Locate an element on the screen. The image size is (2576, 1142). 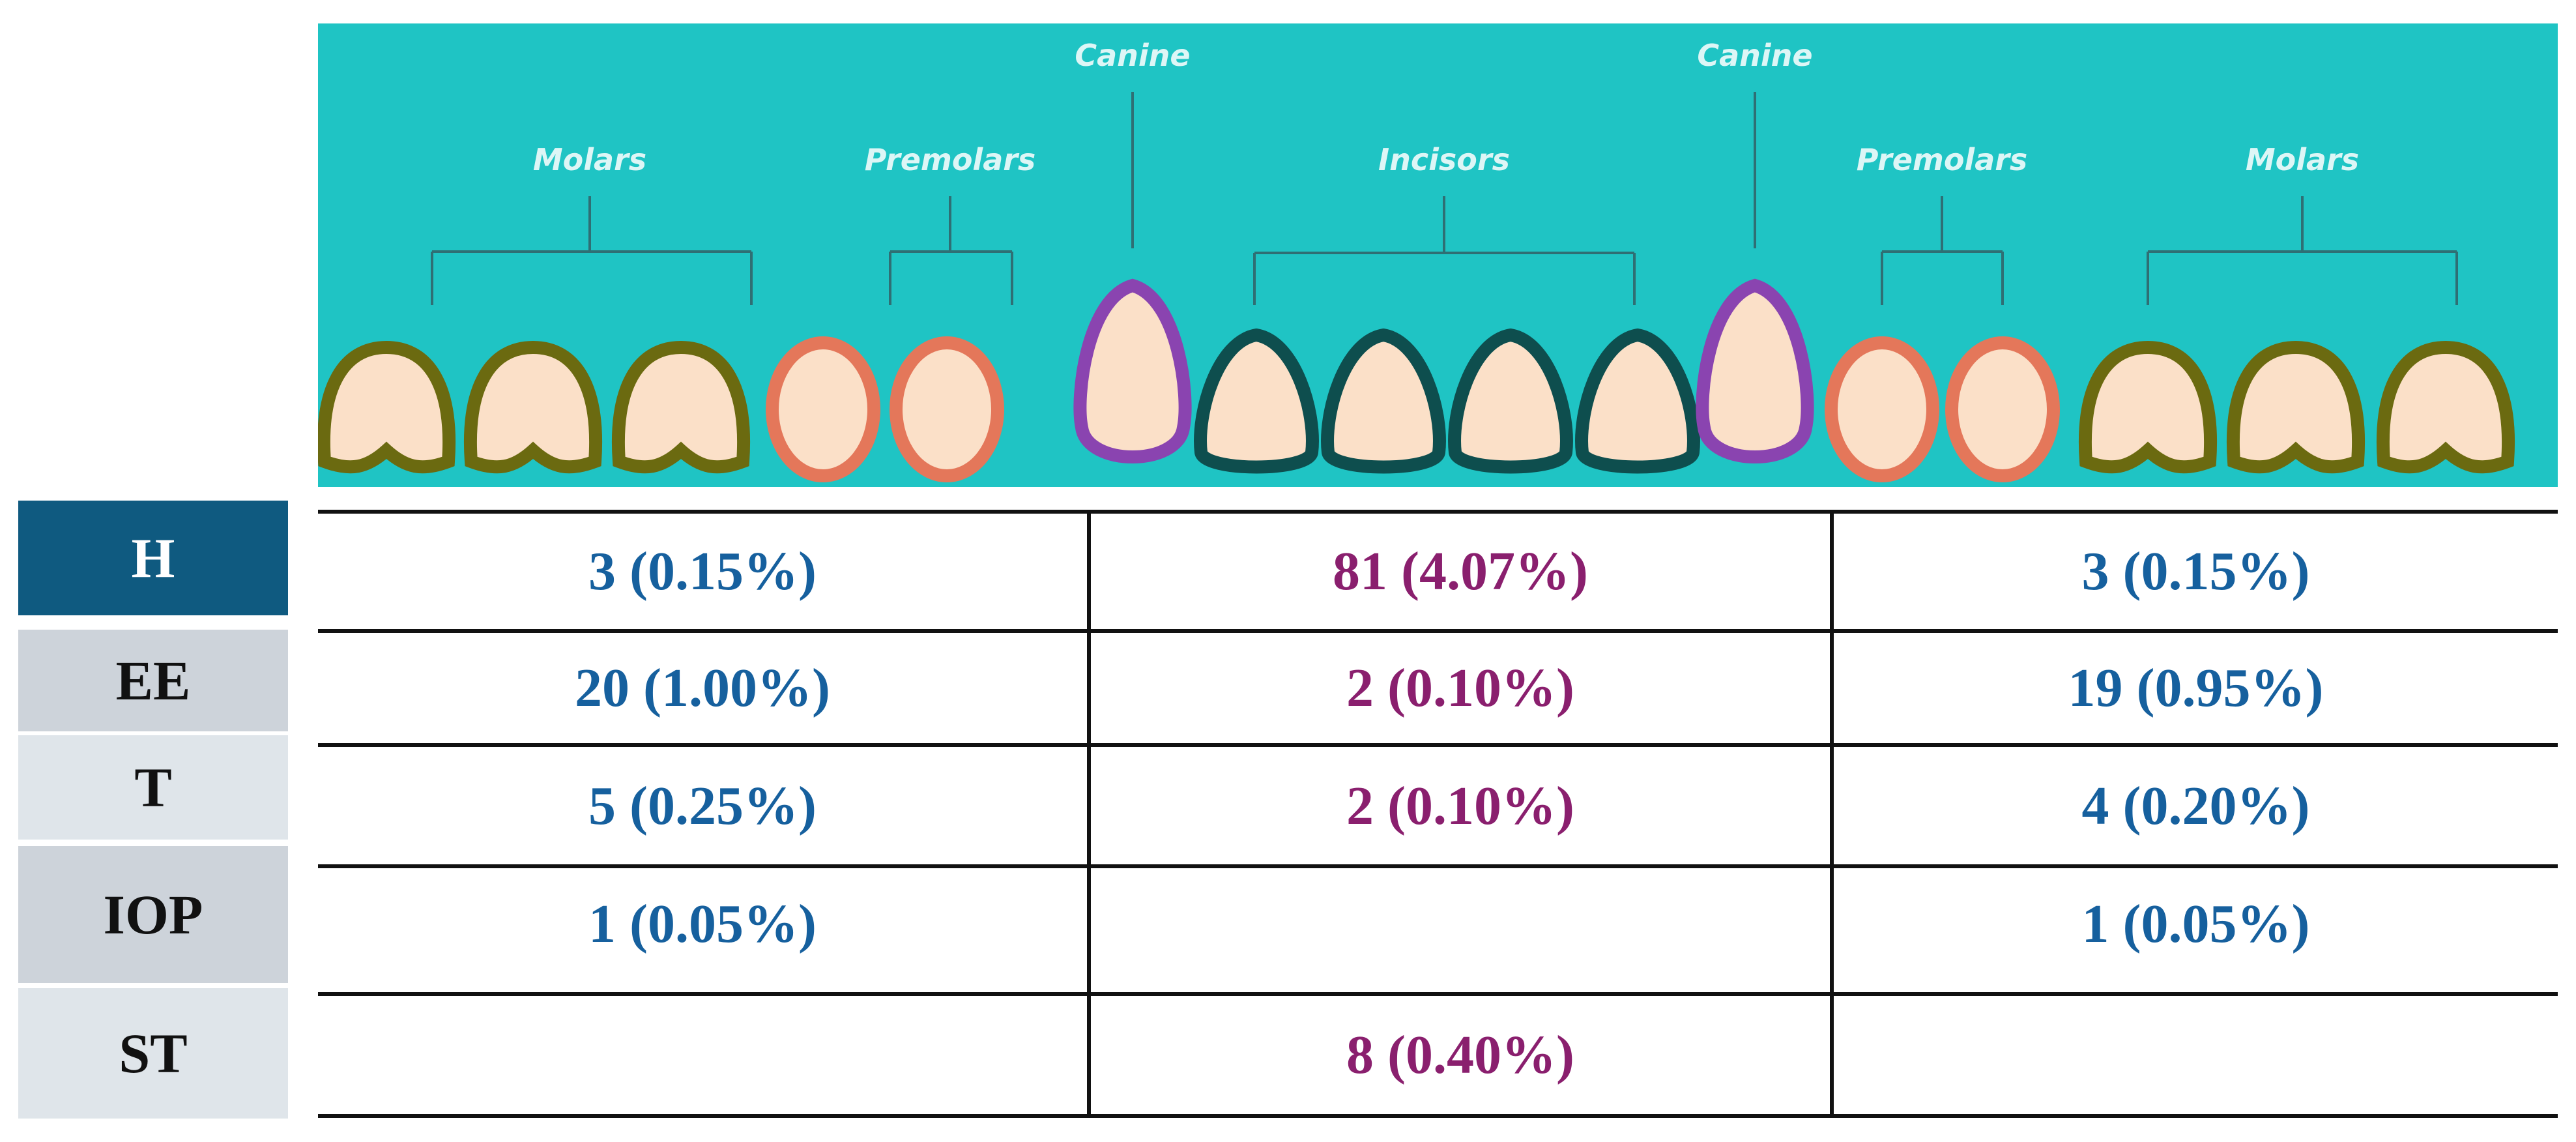
row-label-iop-text: IOP is located at coordinates (153, 914).